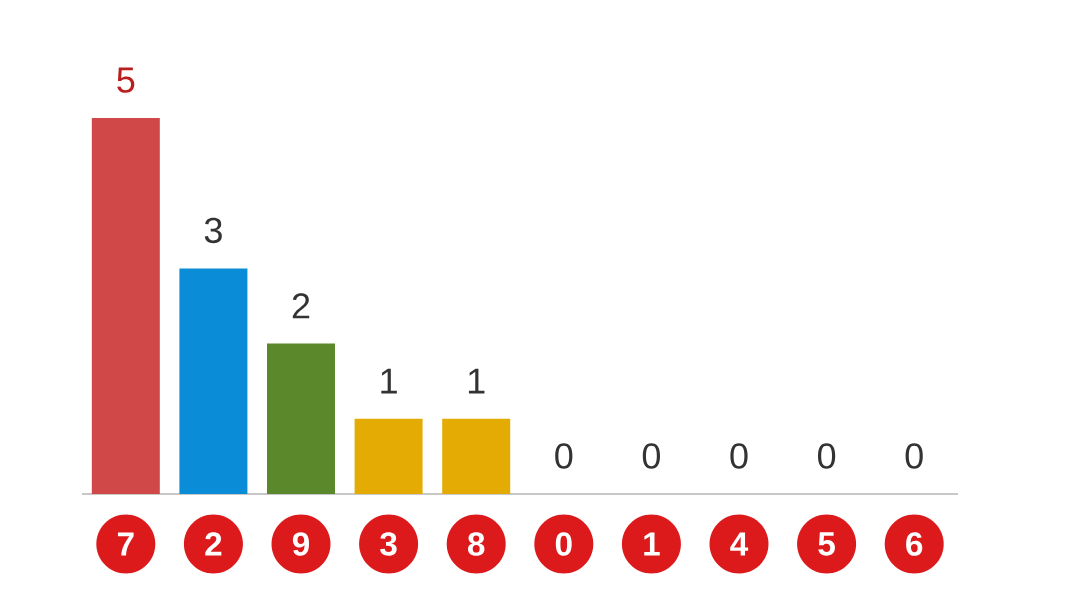  I want to click on x-tick-label: 2, so click(213, 544).